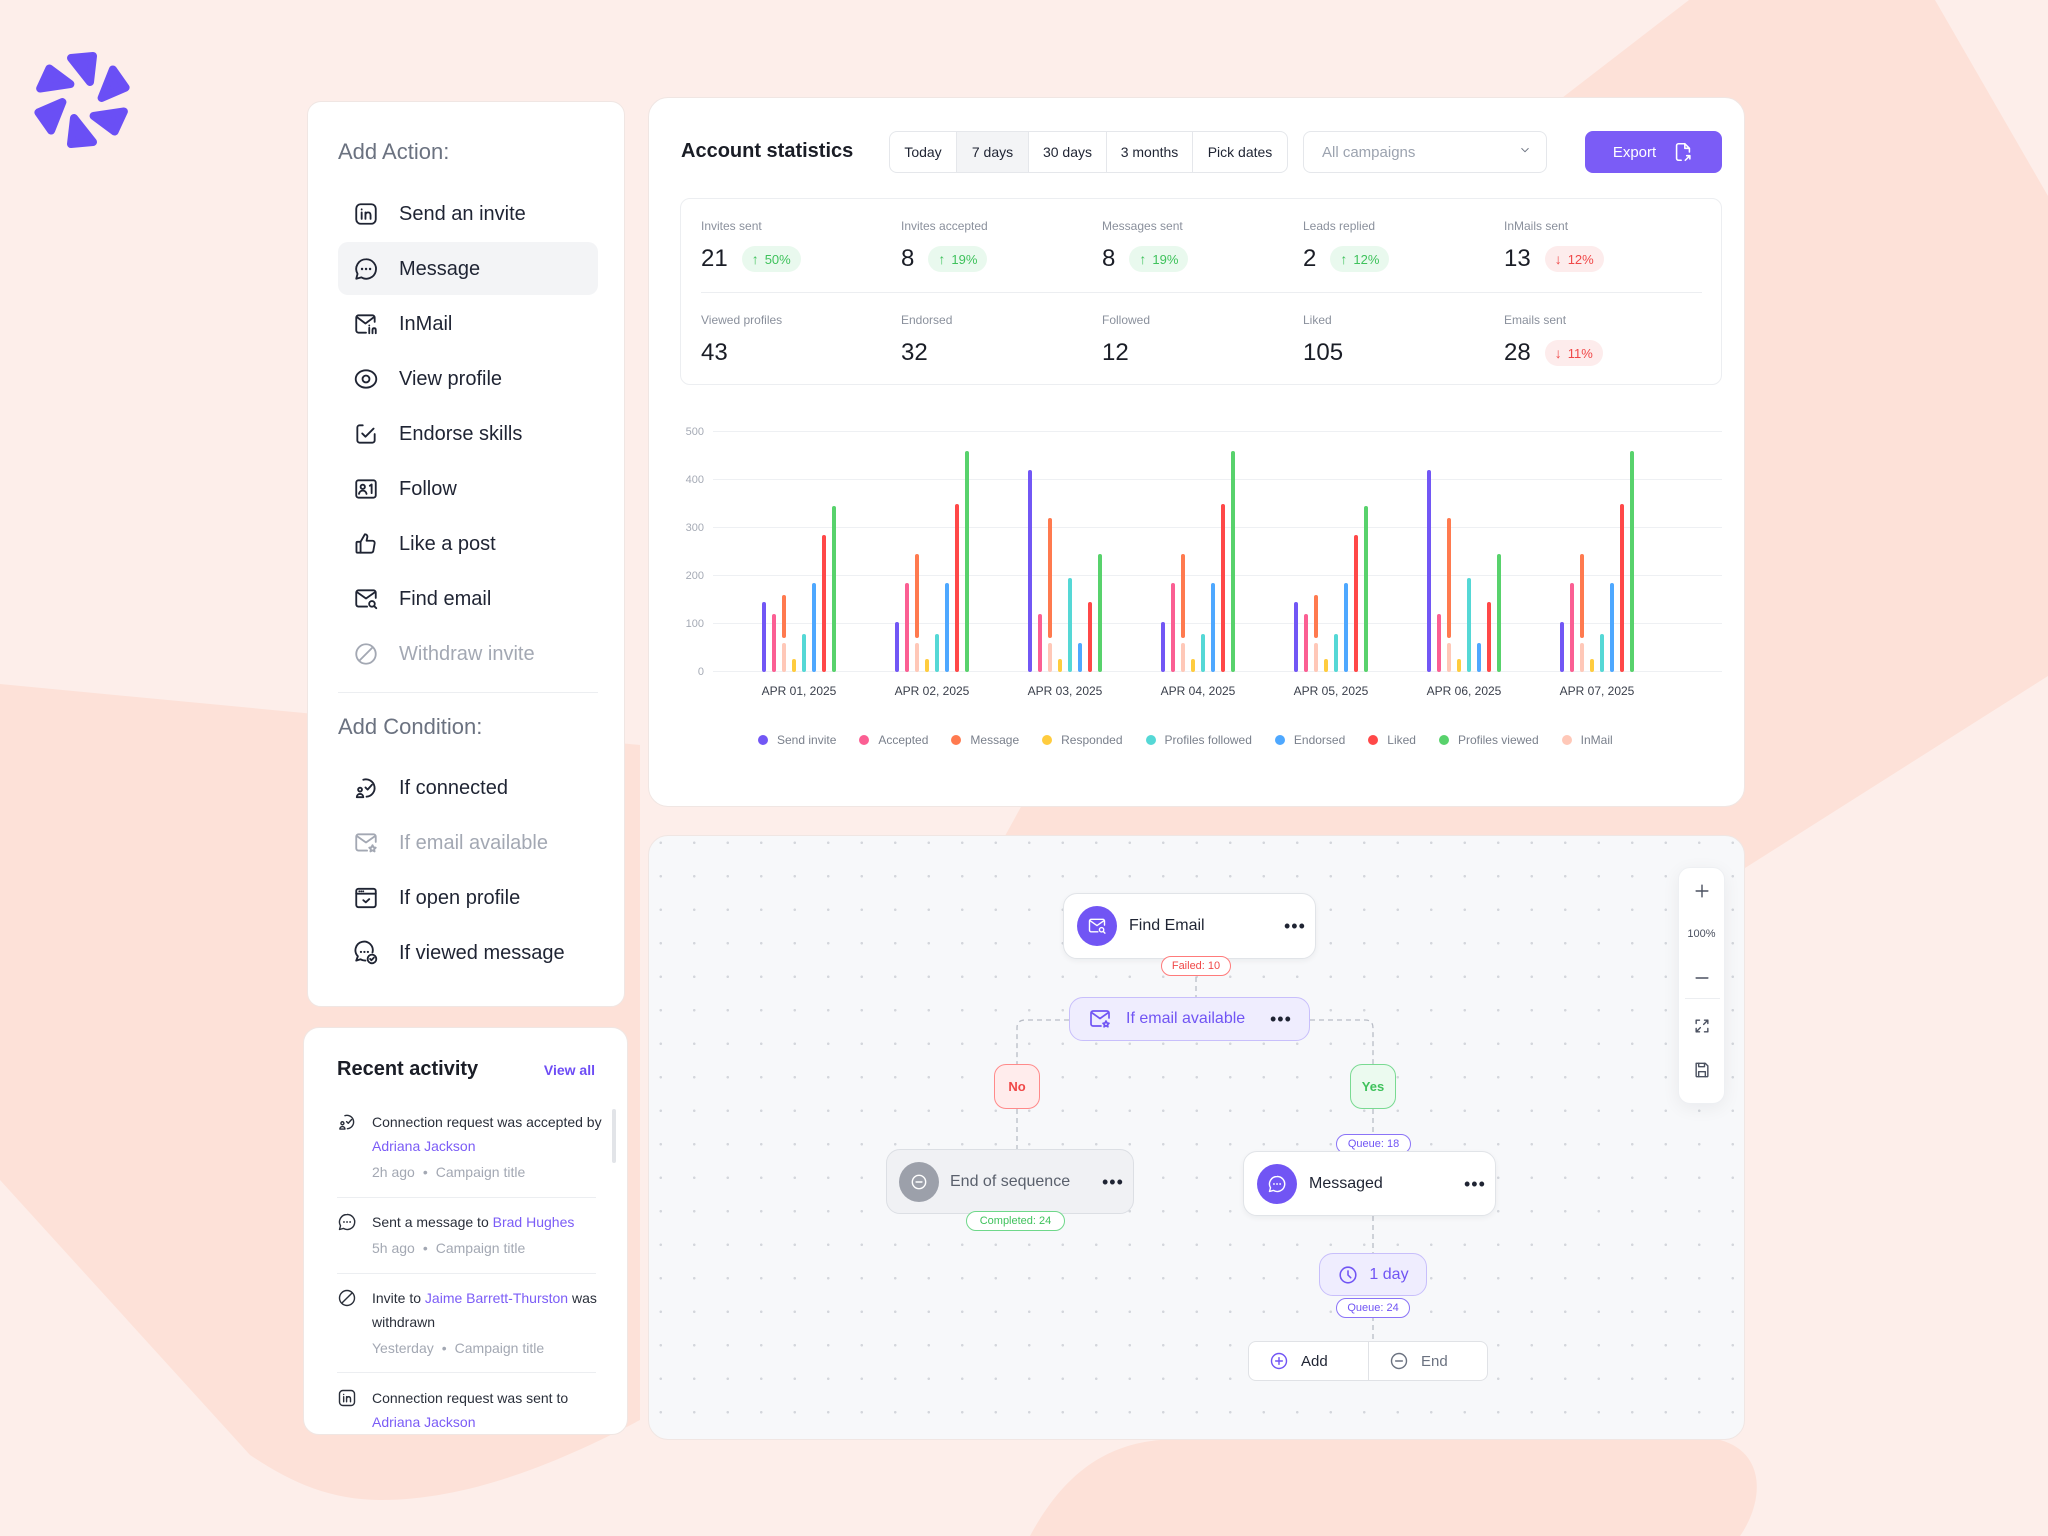 This screenshot has height=1536, width=2048. I want to click on node-if-email-available: If email available •••, so click(1189, 1019).